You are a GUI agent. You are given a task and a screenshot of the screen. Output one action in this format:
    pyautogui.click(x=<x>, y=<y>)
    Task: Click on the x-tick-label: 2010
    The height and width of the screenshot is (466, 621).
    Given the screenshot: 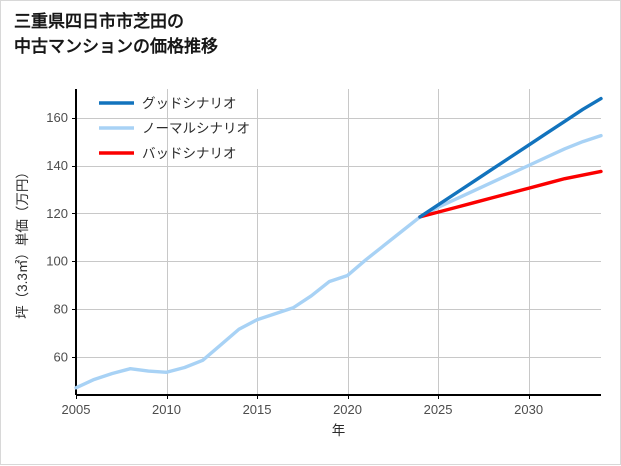 What is the action you would take?
    pyautogui.click(x=166, y=409)
    